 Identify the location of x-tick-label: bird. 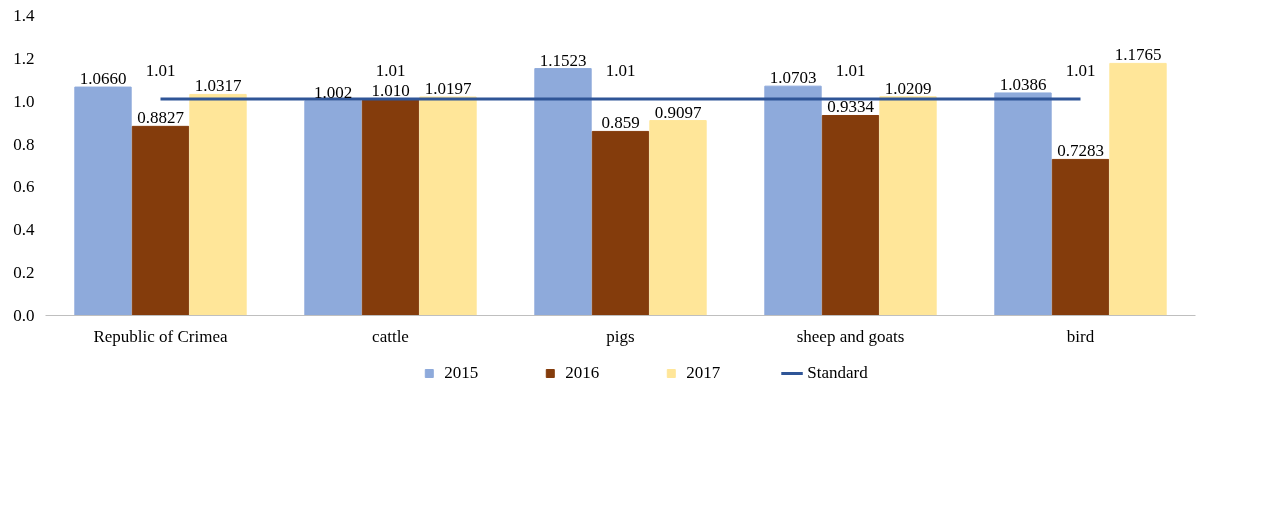
(1080, 336).